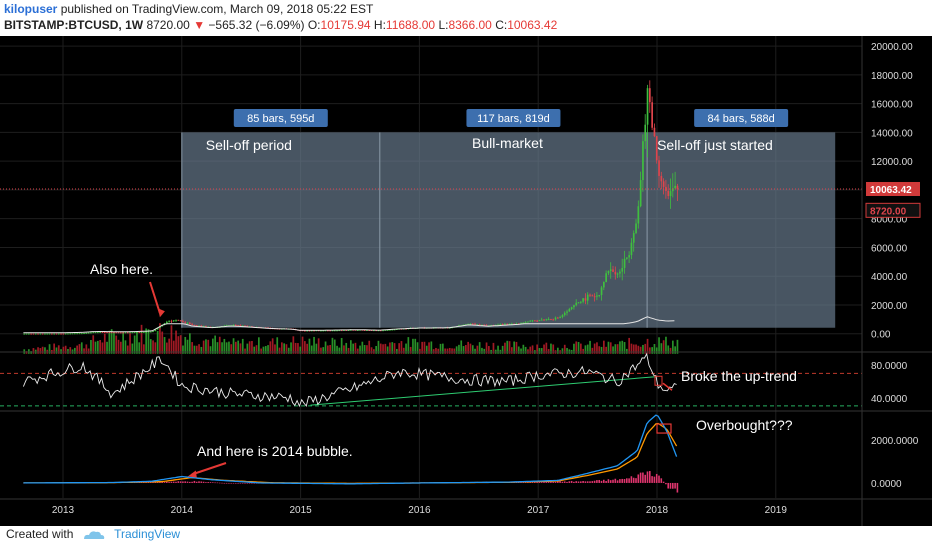 This screenshot has width=932, height=550. Describe the element at coordinates (209, 469) in the screenshot. I see `annotation-arrow` at that location.